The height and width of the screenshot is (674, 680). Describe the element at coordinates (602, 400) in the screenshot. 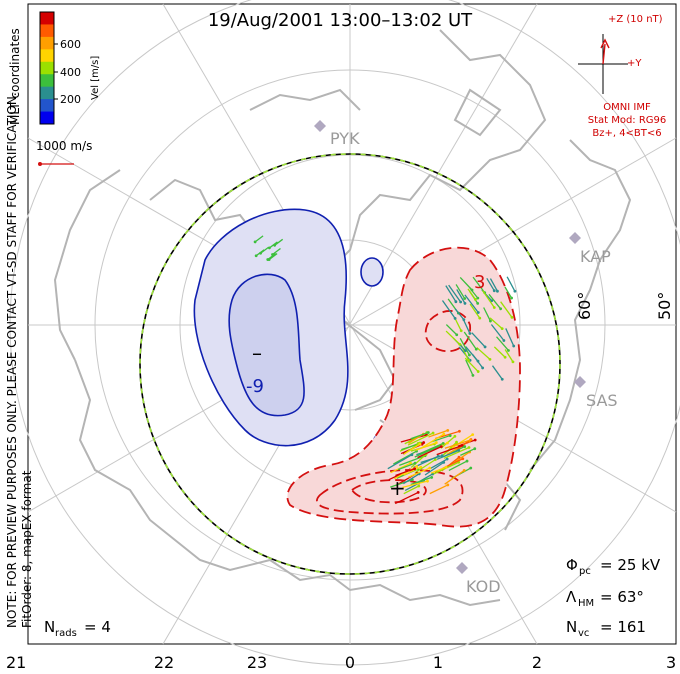

I see `radar-label-sas: SAS` at that location.